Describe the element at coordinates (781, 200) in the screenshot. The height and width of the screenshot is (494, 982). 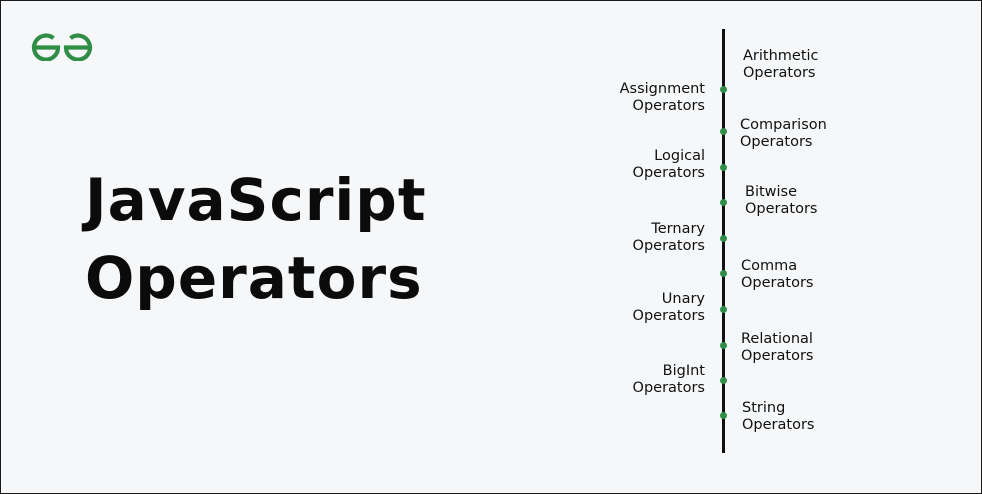
I see `operator-label-bitwise: Bitwise Operators` at that location.